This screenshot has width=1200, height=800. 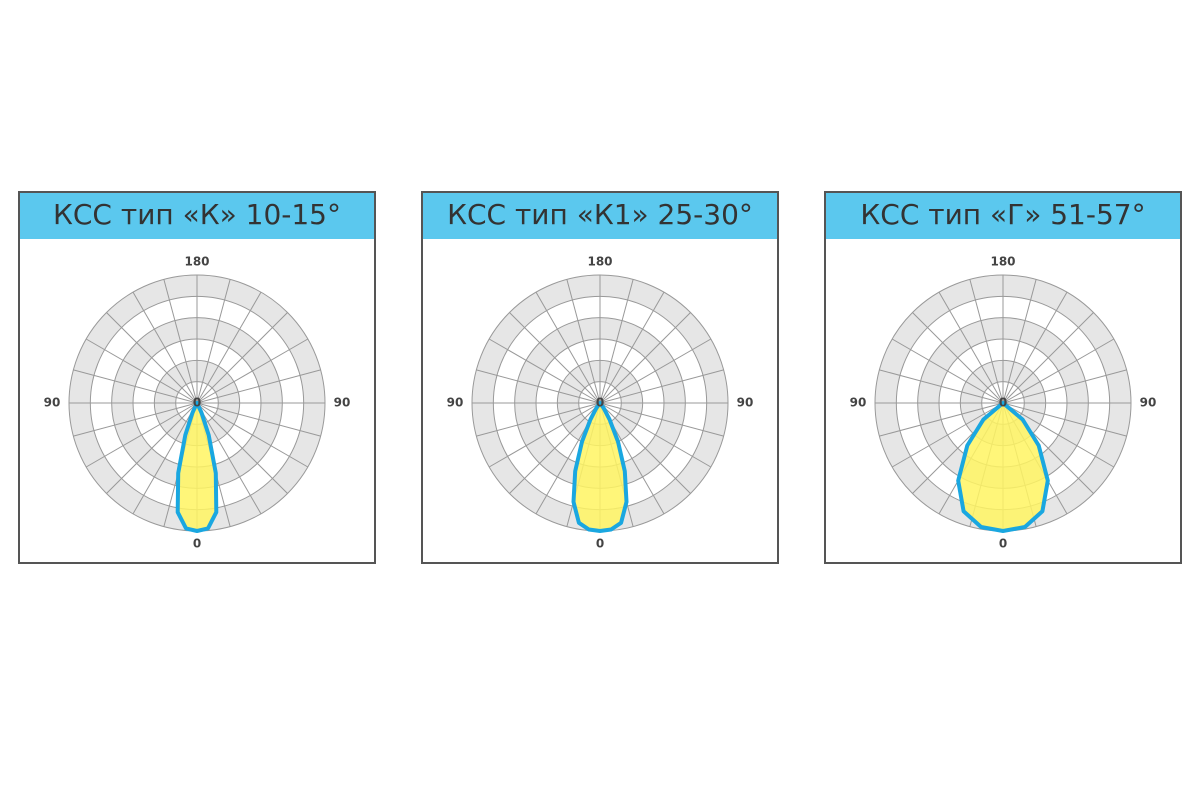 I want to click on chart: КСС тип «К» 10-15° 0 90 180 90 0, so click(x=197, y=377).